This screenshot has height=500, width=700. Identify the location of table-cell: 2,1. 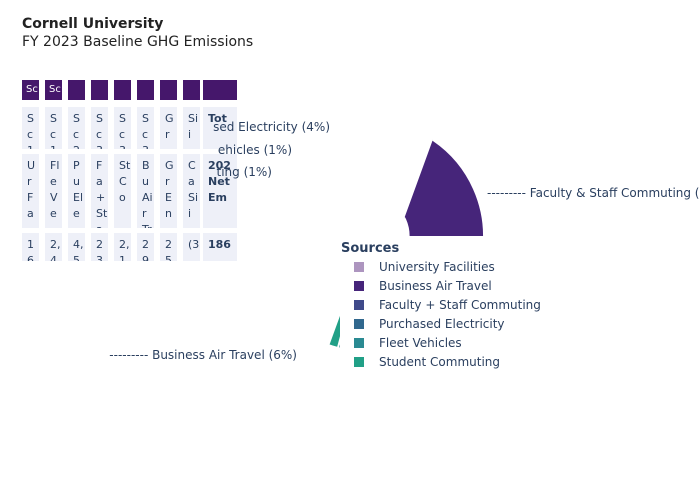
(122, 247).